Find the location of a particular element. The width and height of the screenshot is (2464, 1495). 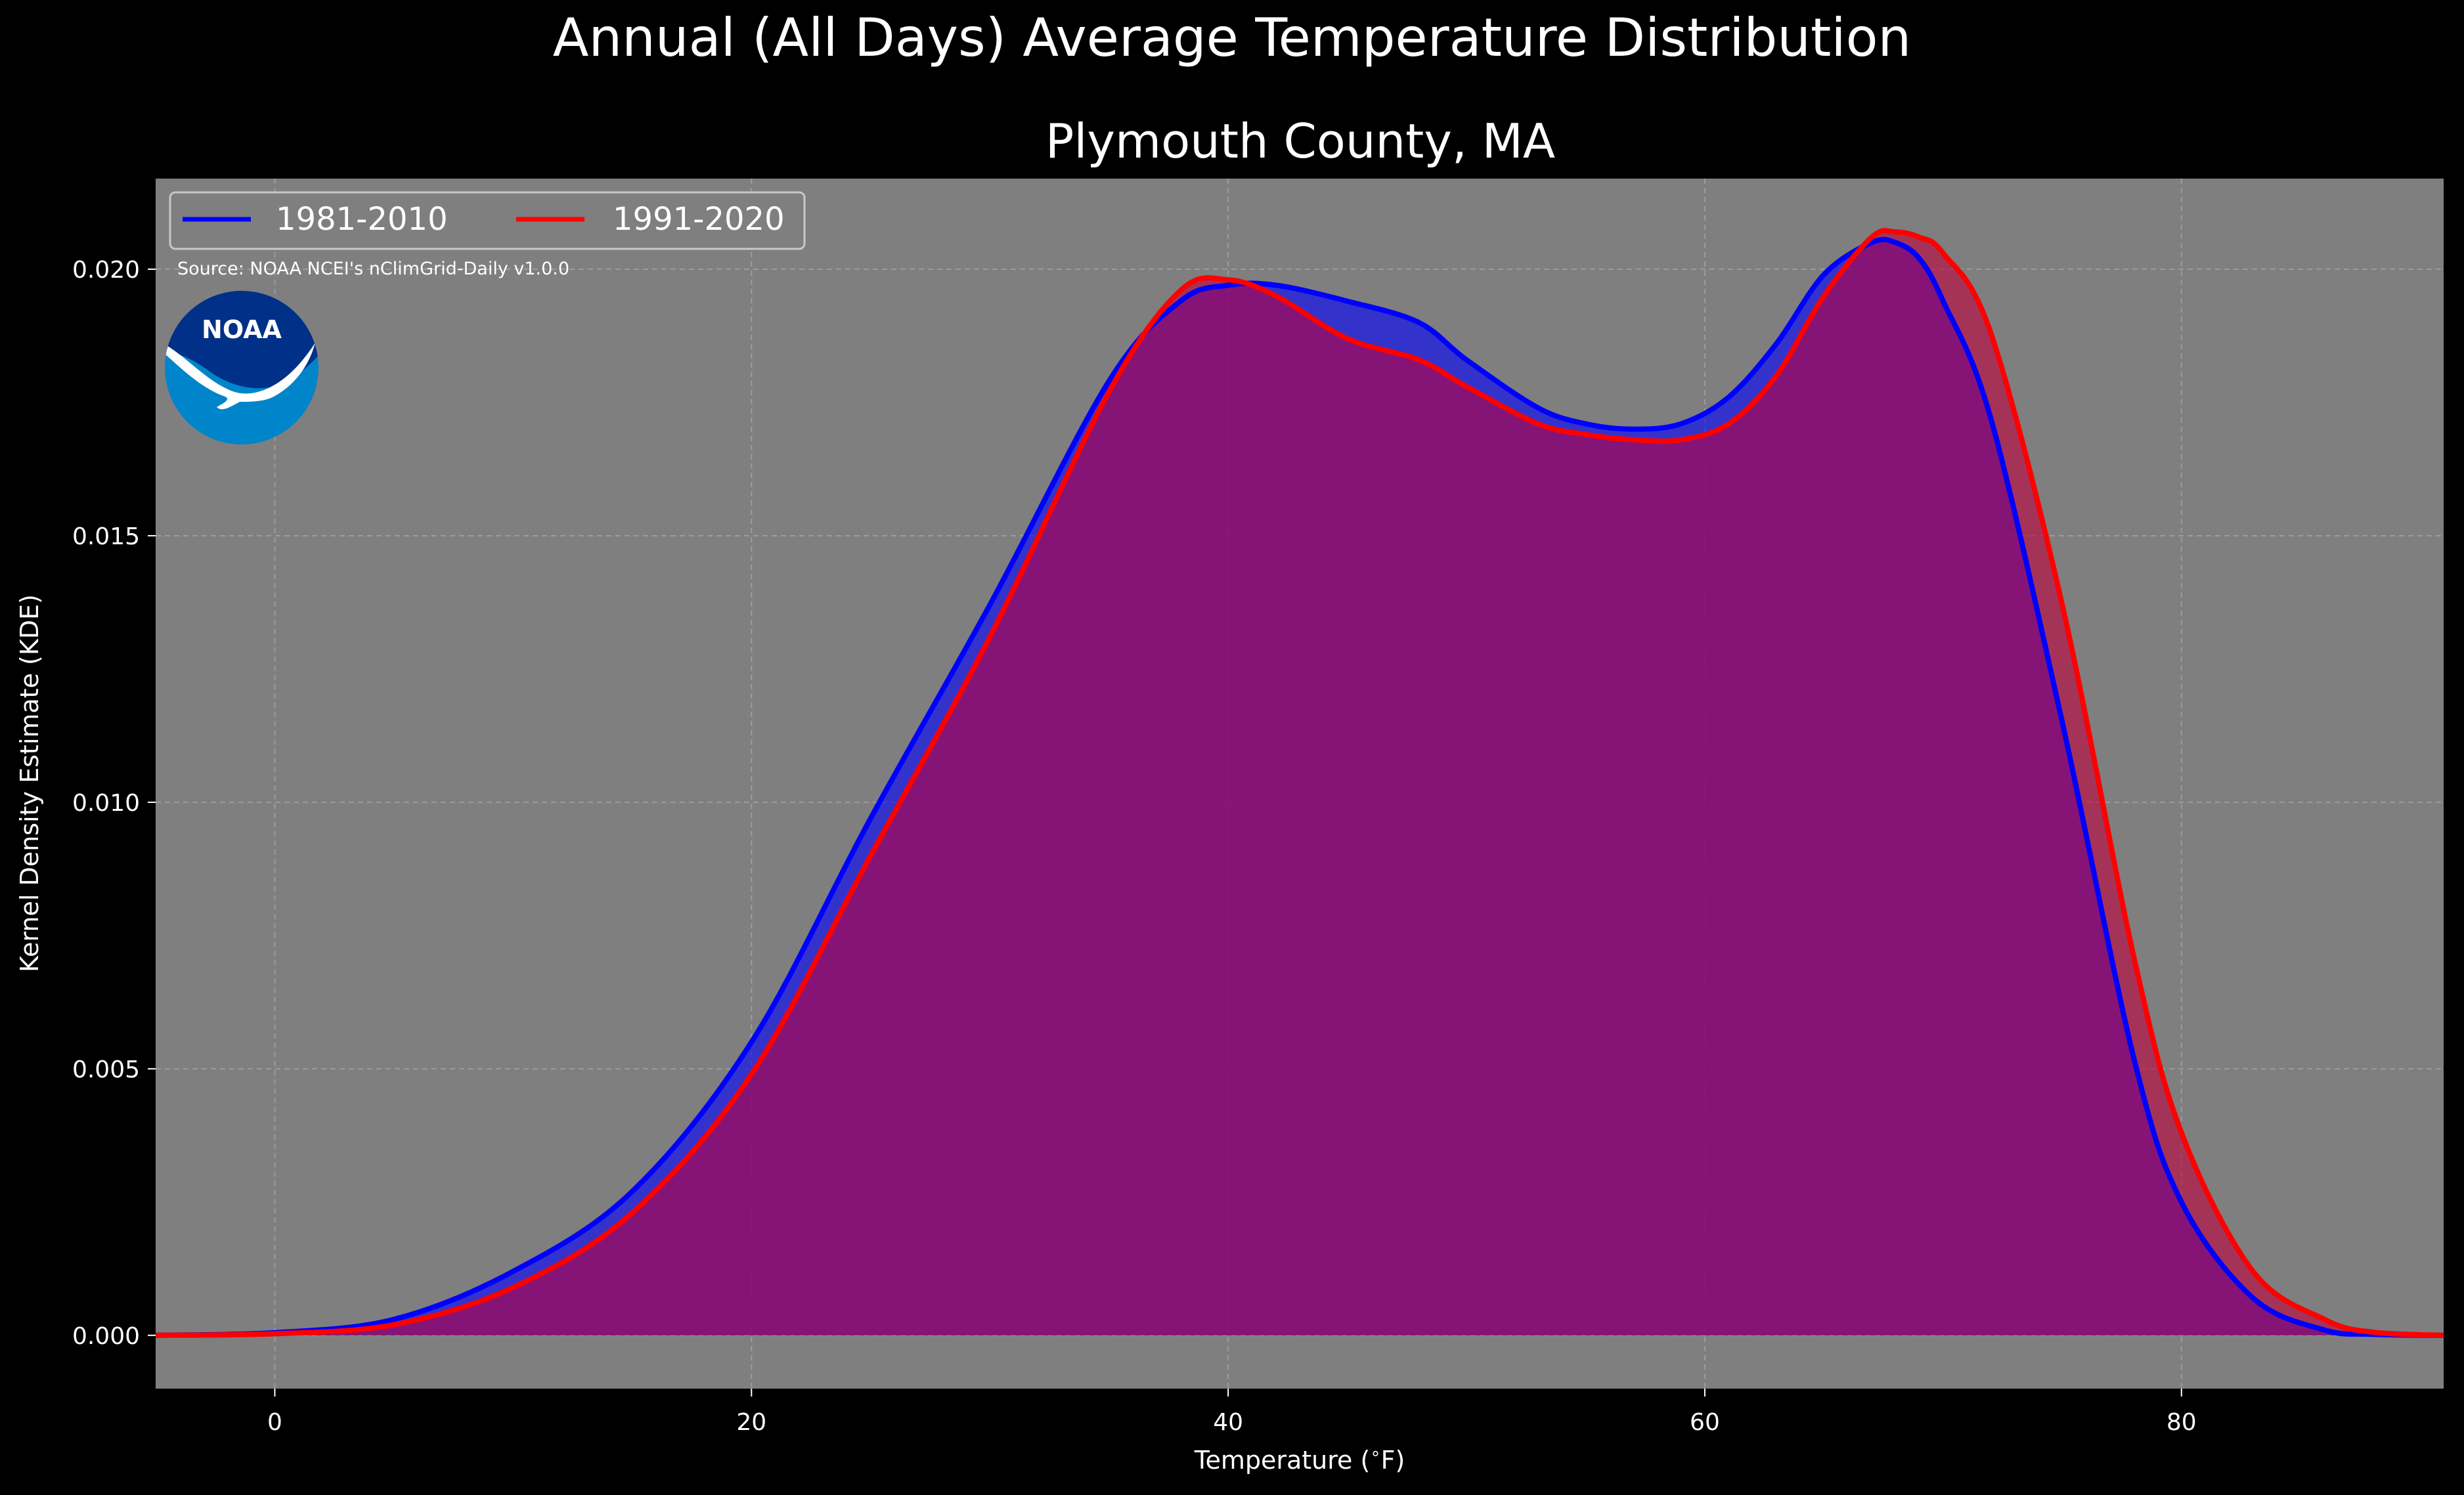

y-axis-label: Kernel Density Estimate (KDE) is located at coordinates (29, 783).